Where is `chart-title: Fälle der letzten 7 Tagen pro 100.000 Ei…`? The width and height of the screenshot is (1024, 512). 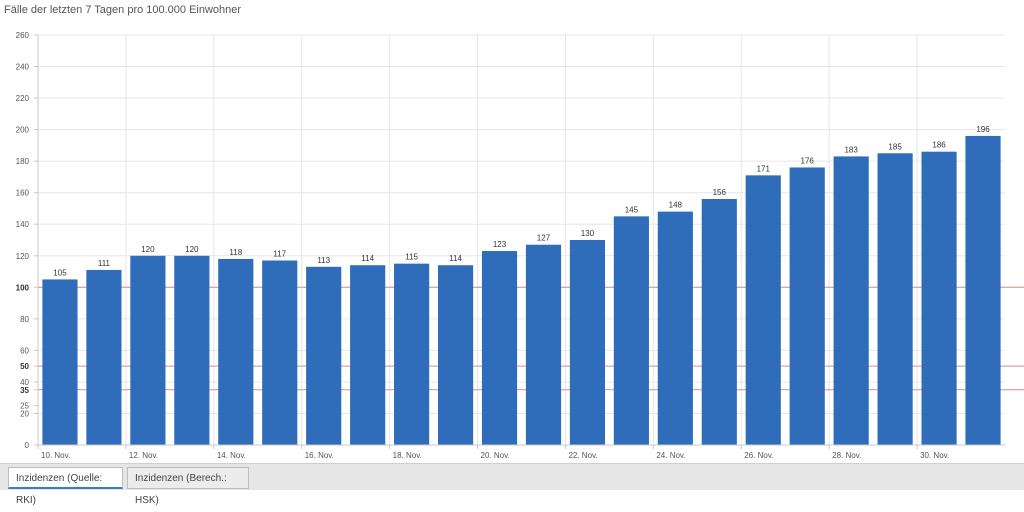 chart-title: Fälle der letzten 7 Tagen pro 100.000 Ei… is located at coordinates (123, 10).